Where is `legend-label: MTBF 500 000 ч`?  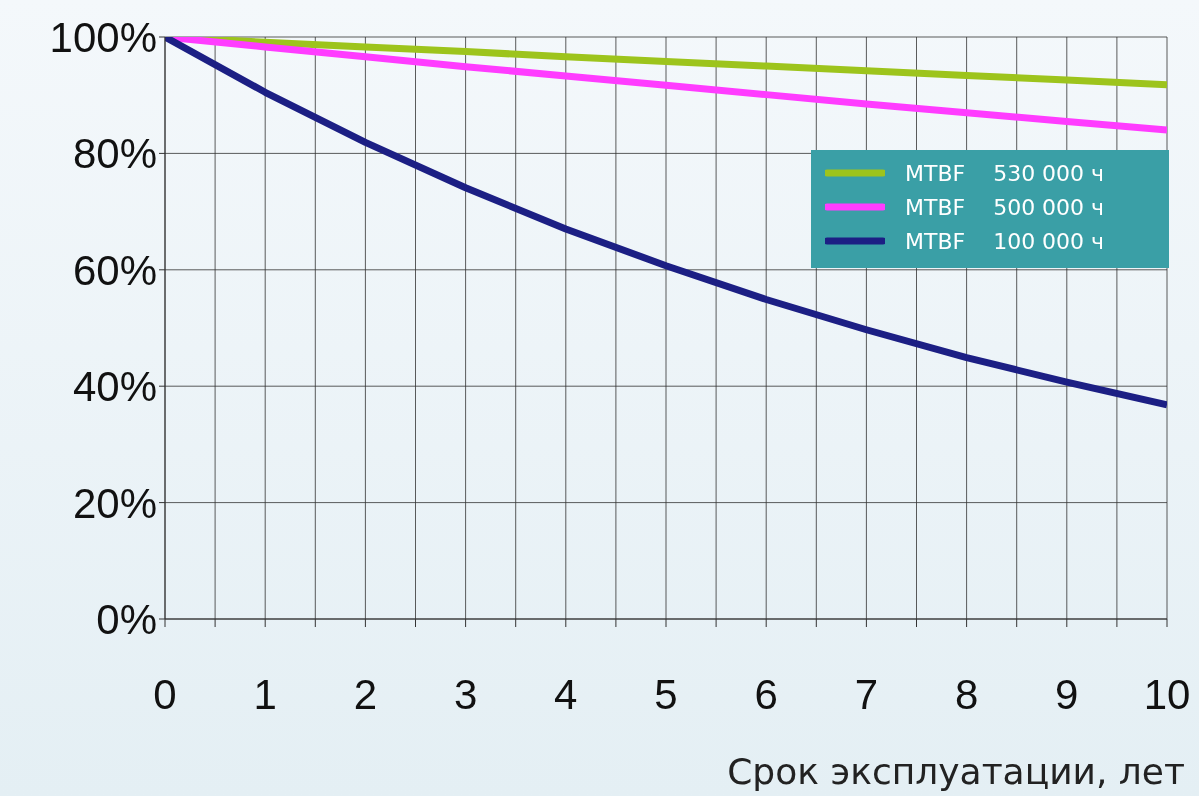 legend-label: MTBF 500 000 ч is located at coordinates (1005, 207).